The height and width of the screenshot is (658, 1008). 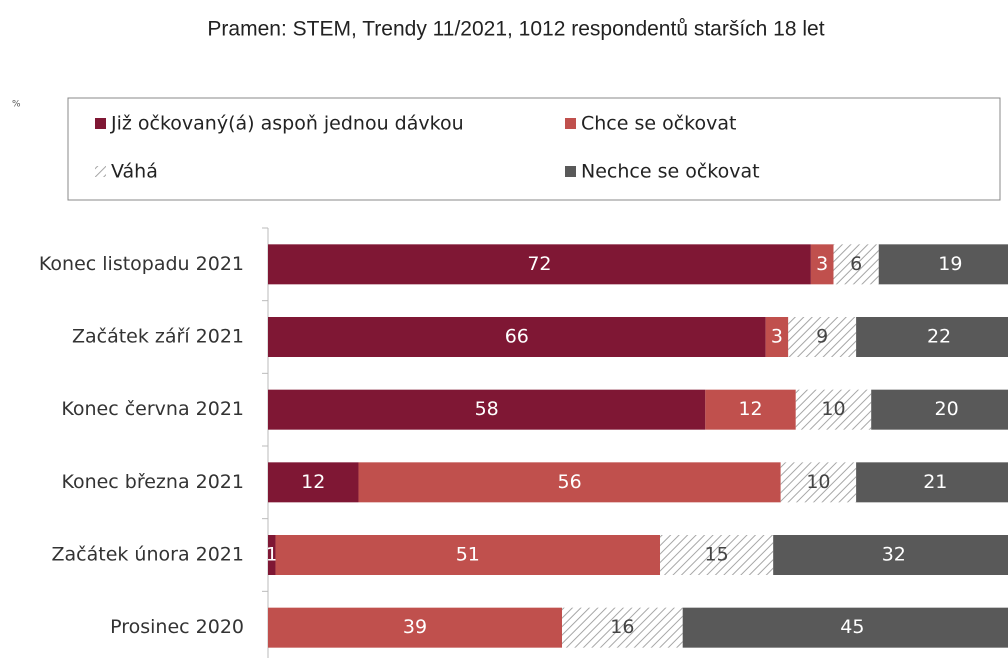 I want to click on data-label: 19, so click(x=950, y=264).